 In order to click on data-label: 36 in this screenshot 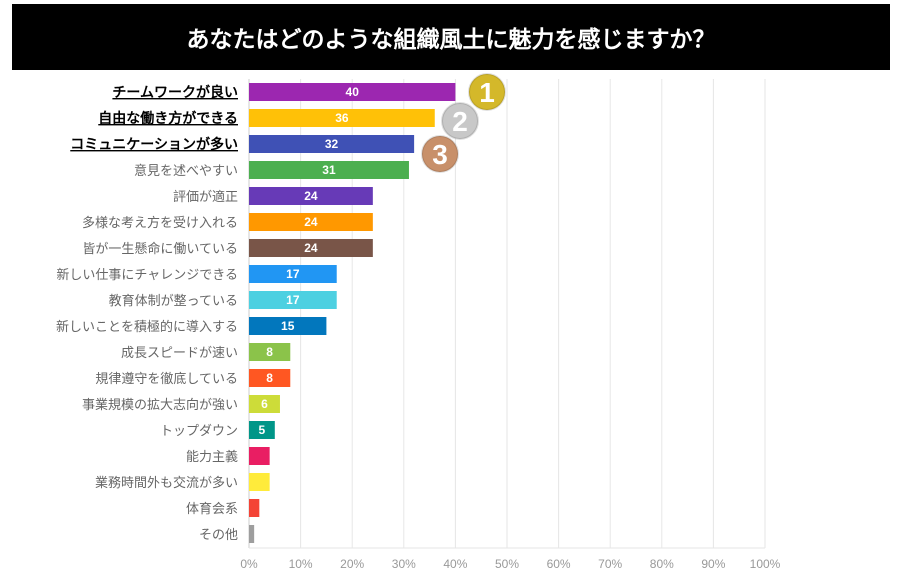, I will do `click(342, 118)`.